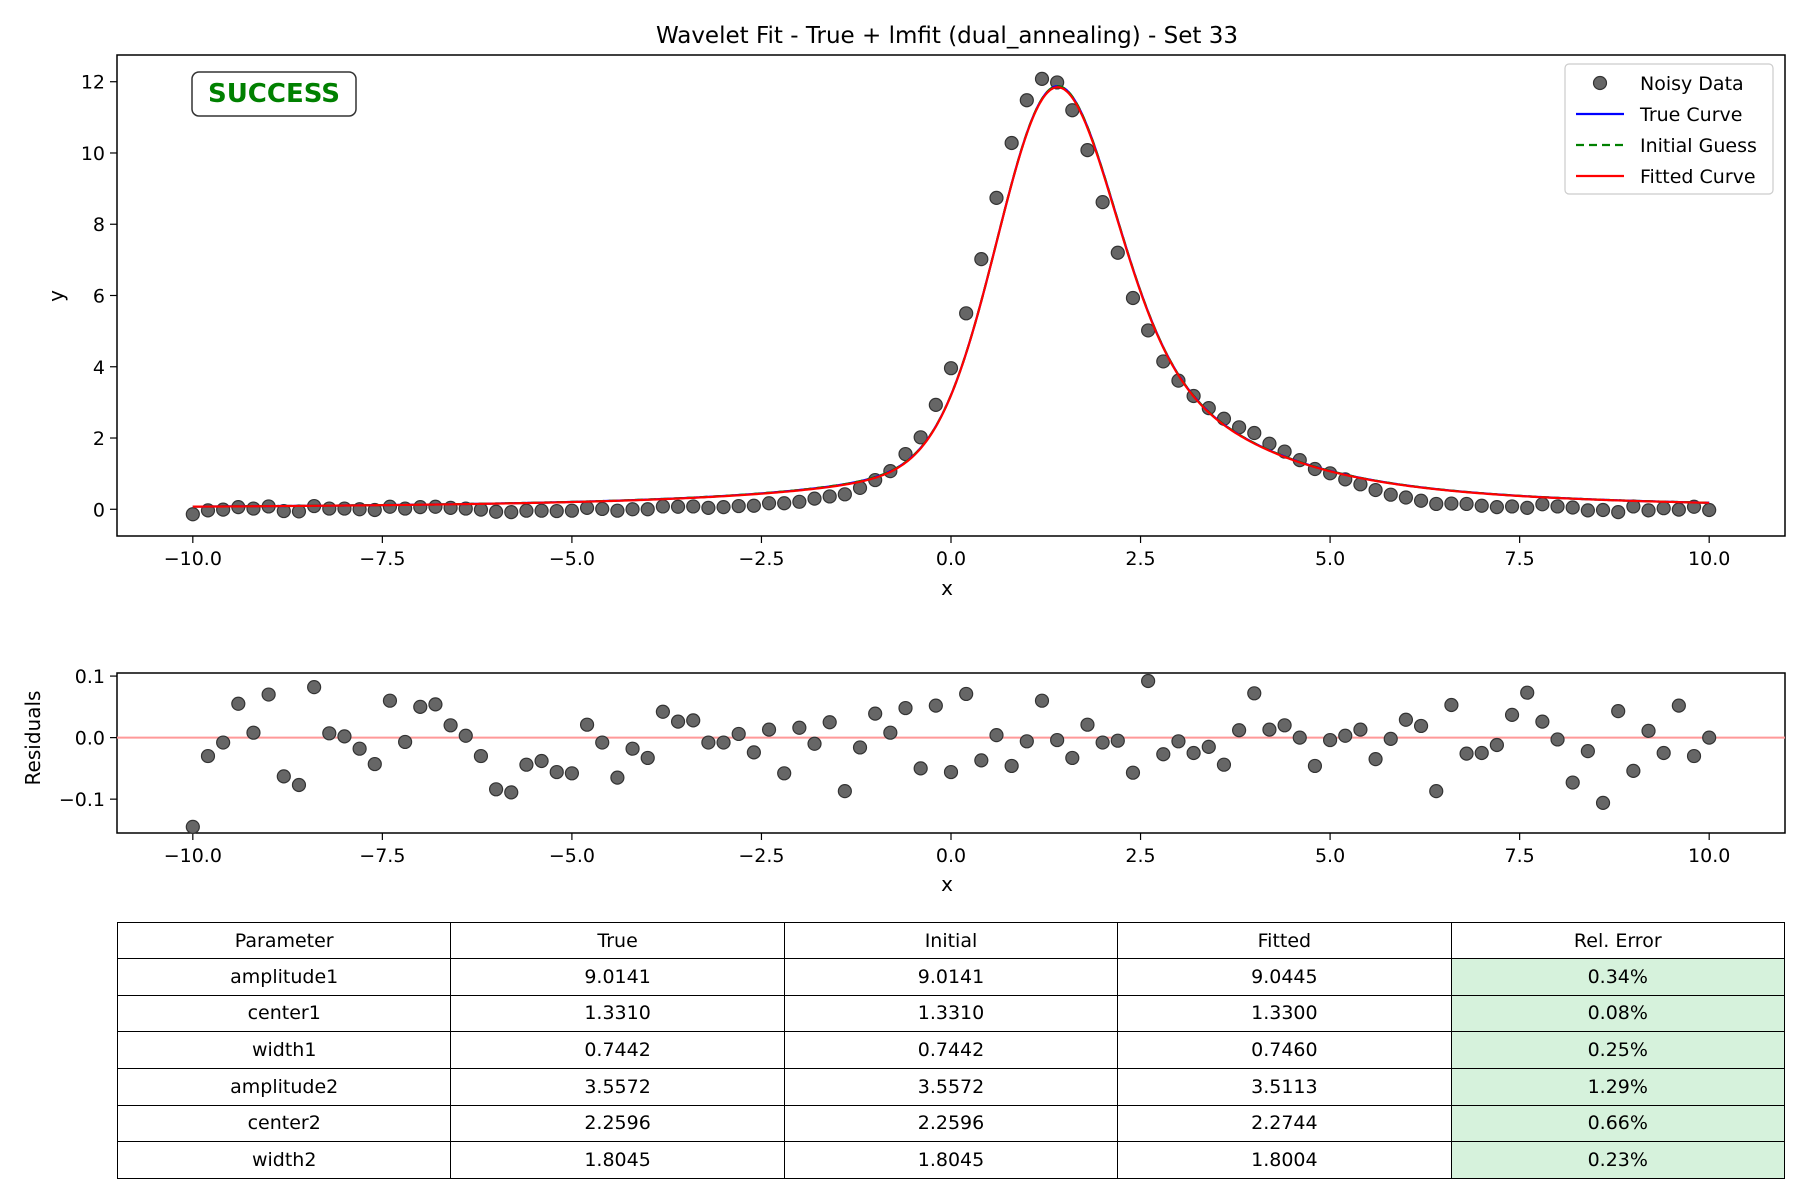 The image size is (1800, 1200). What do you see at coordinates (951, 1013) in the screenshot?
I see `cell-initial: 1.3310` at bounding box center [951, 1013].